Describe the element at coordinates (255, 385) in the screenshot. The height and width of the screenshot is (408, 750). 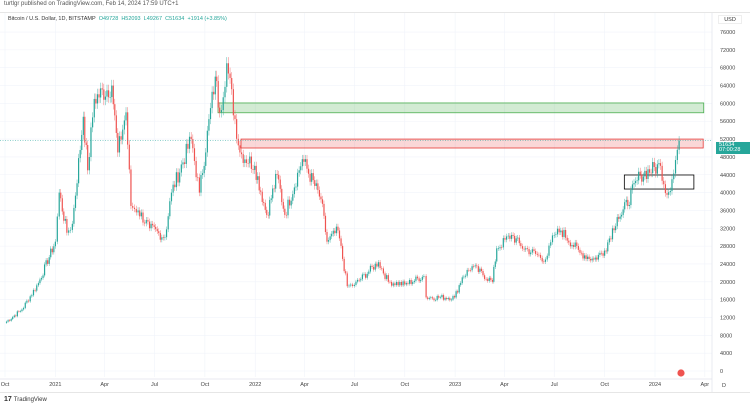
I see `time-tick-label: 2022` at that location.